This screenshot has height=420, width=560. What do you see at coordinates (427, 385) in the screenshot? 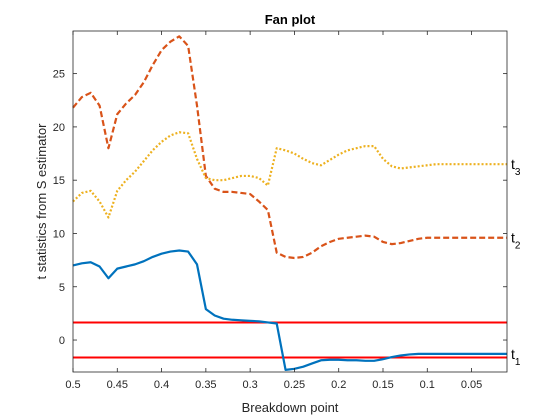
I see `x-tick-label: 0.1` at bounding box center [427, 385].